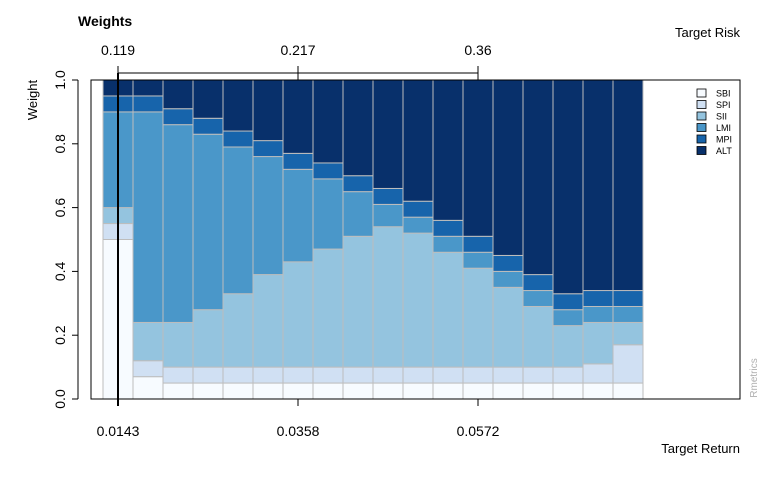  I want to click on bottom-tick-label-1: 0.0358, so click(298, 431).